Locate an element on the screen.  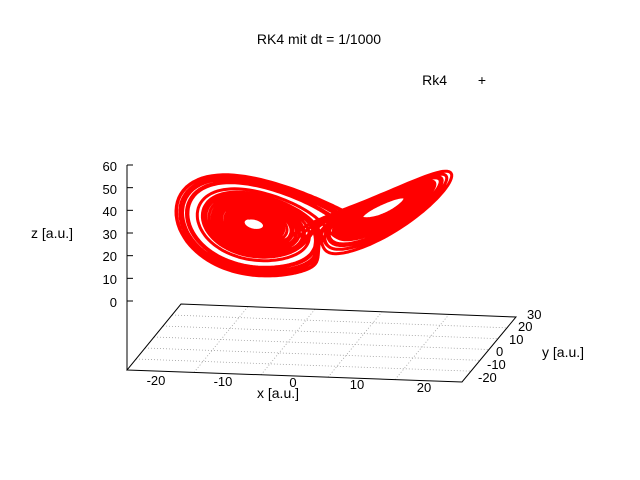
x-tick-label: 10 is located at coordinates (357, 384).